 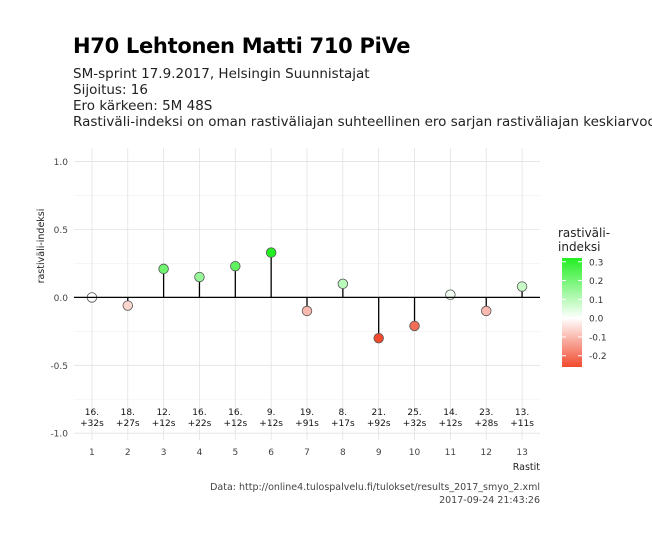 I want to click on x-tick-label: 11, so click(x=450, y=453).